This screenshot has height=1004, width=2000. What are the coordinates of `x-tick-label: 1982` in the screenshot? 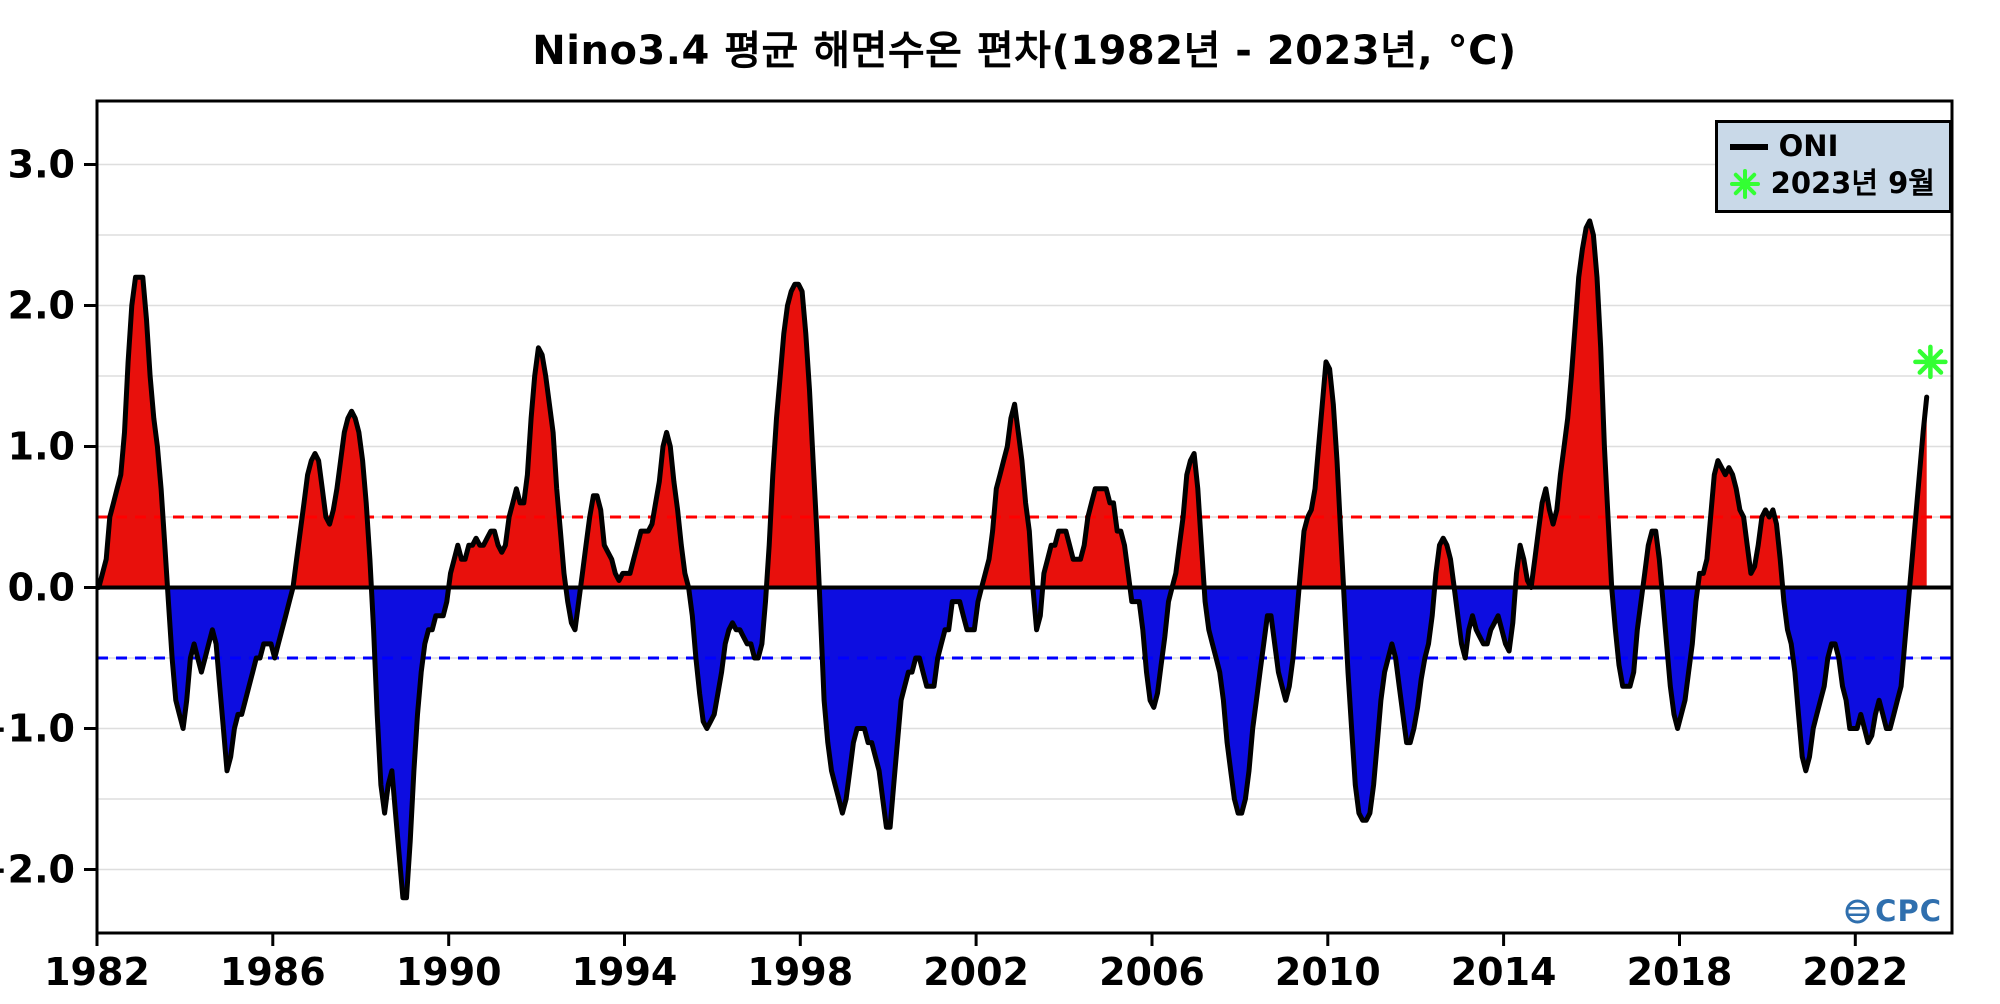 It's located at (97, 972).